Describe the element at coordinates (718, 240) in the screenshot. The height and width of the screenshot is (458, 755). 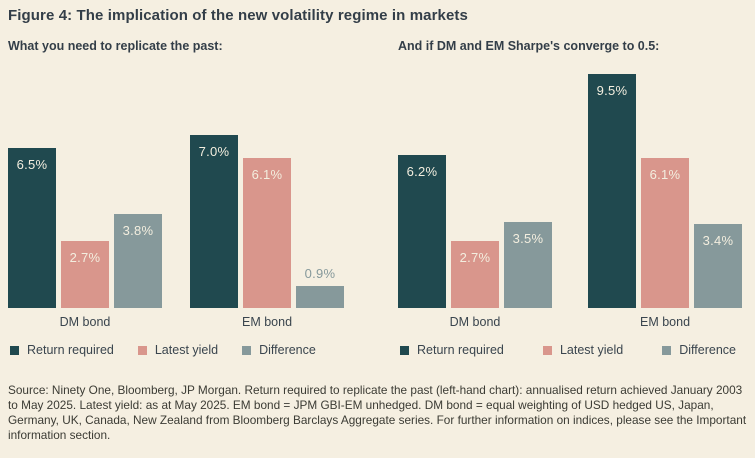
I see `bar-value-label: 3.4%` at that location.